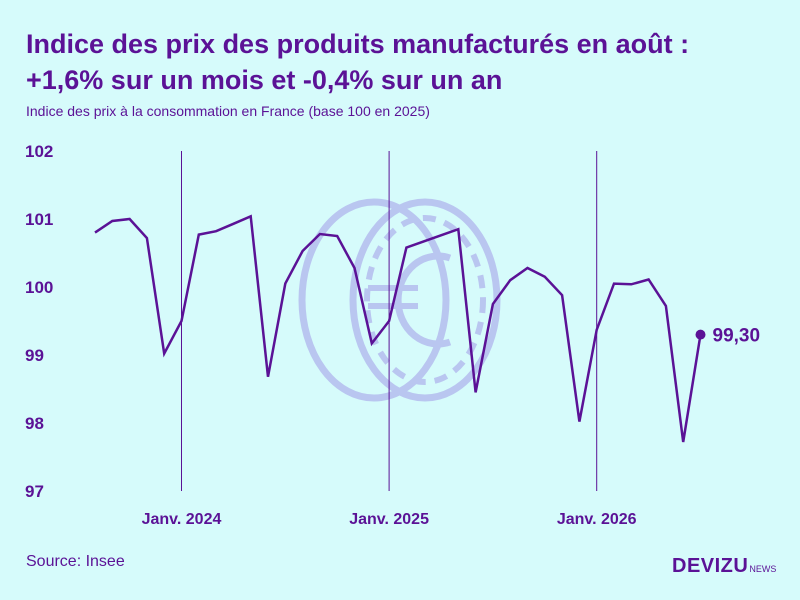 The image size is (800, 600). Describe the element at coordinates (597, 519) in the screenshot. I see `x-tick-label: Janv. 2026` at that location.